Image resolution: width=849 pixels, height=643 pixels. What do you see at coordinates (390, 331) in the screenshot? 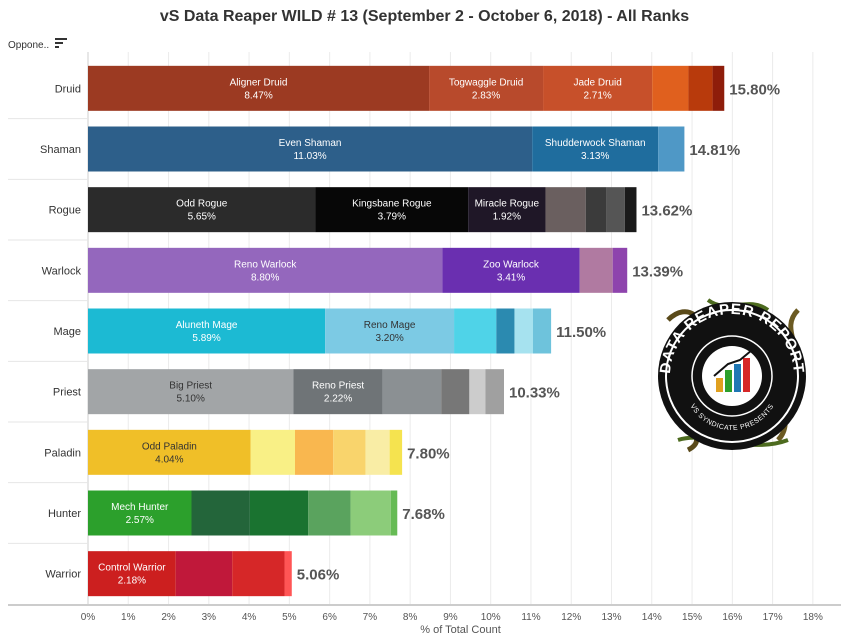
I see `bar-segment-reno-mage` at bounding box center [390, 331].